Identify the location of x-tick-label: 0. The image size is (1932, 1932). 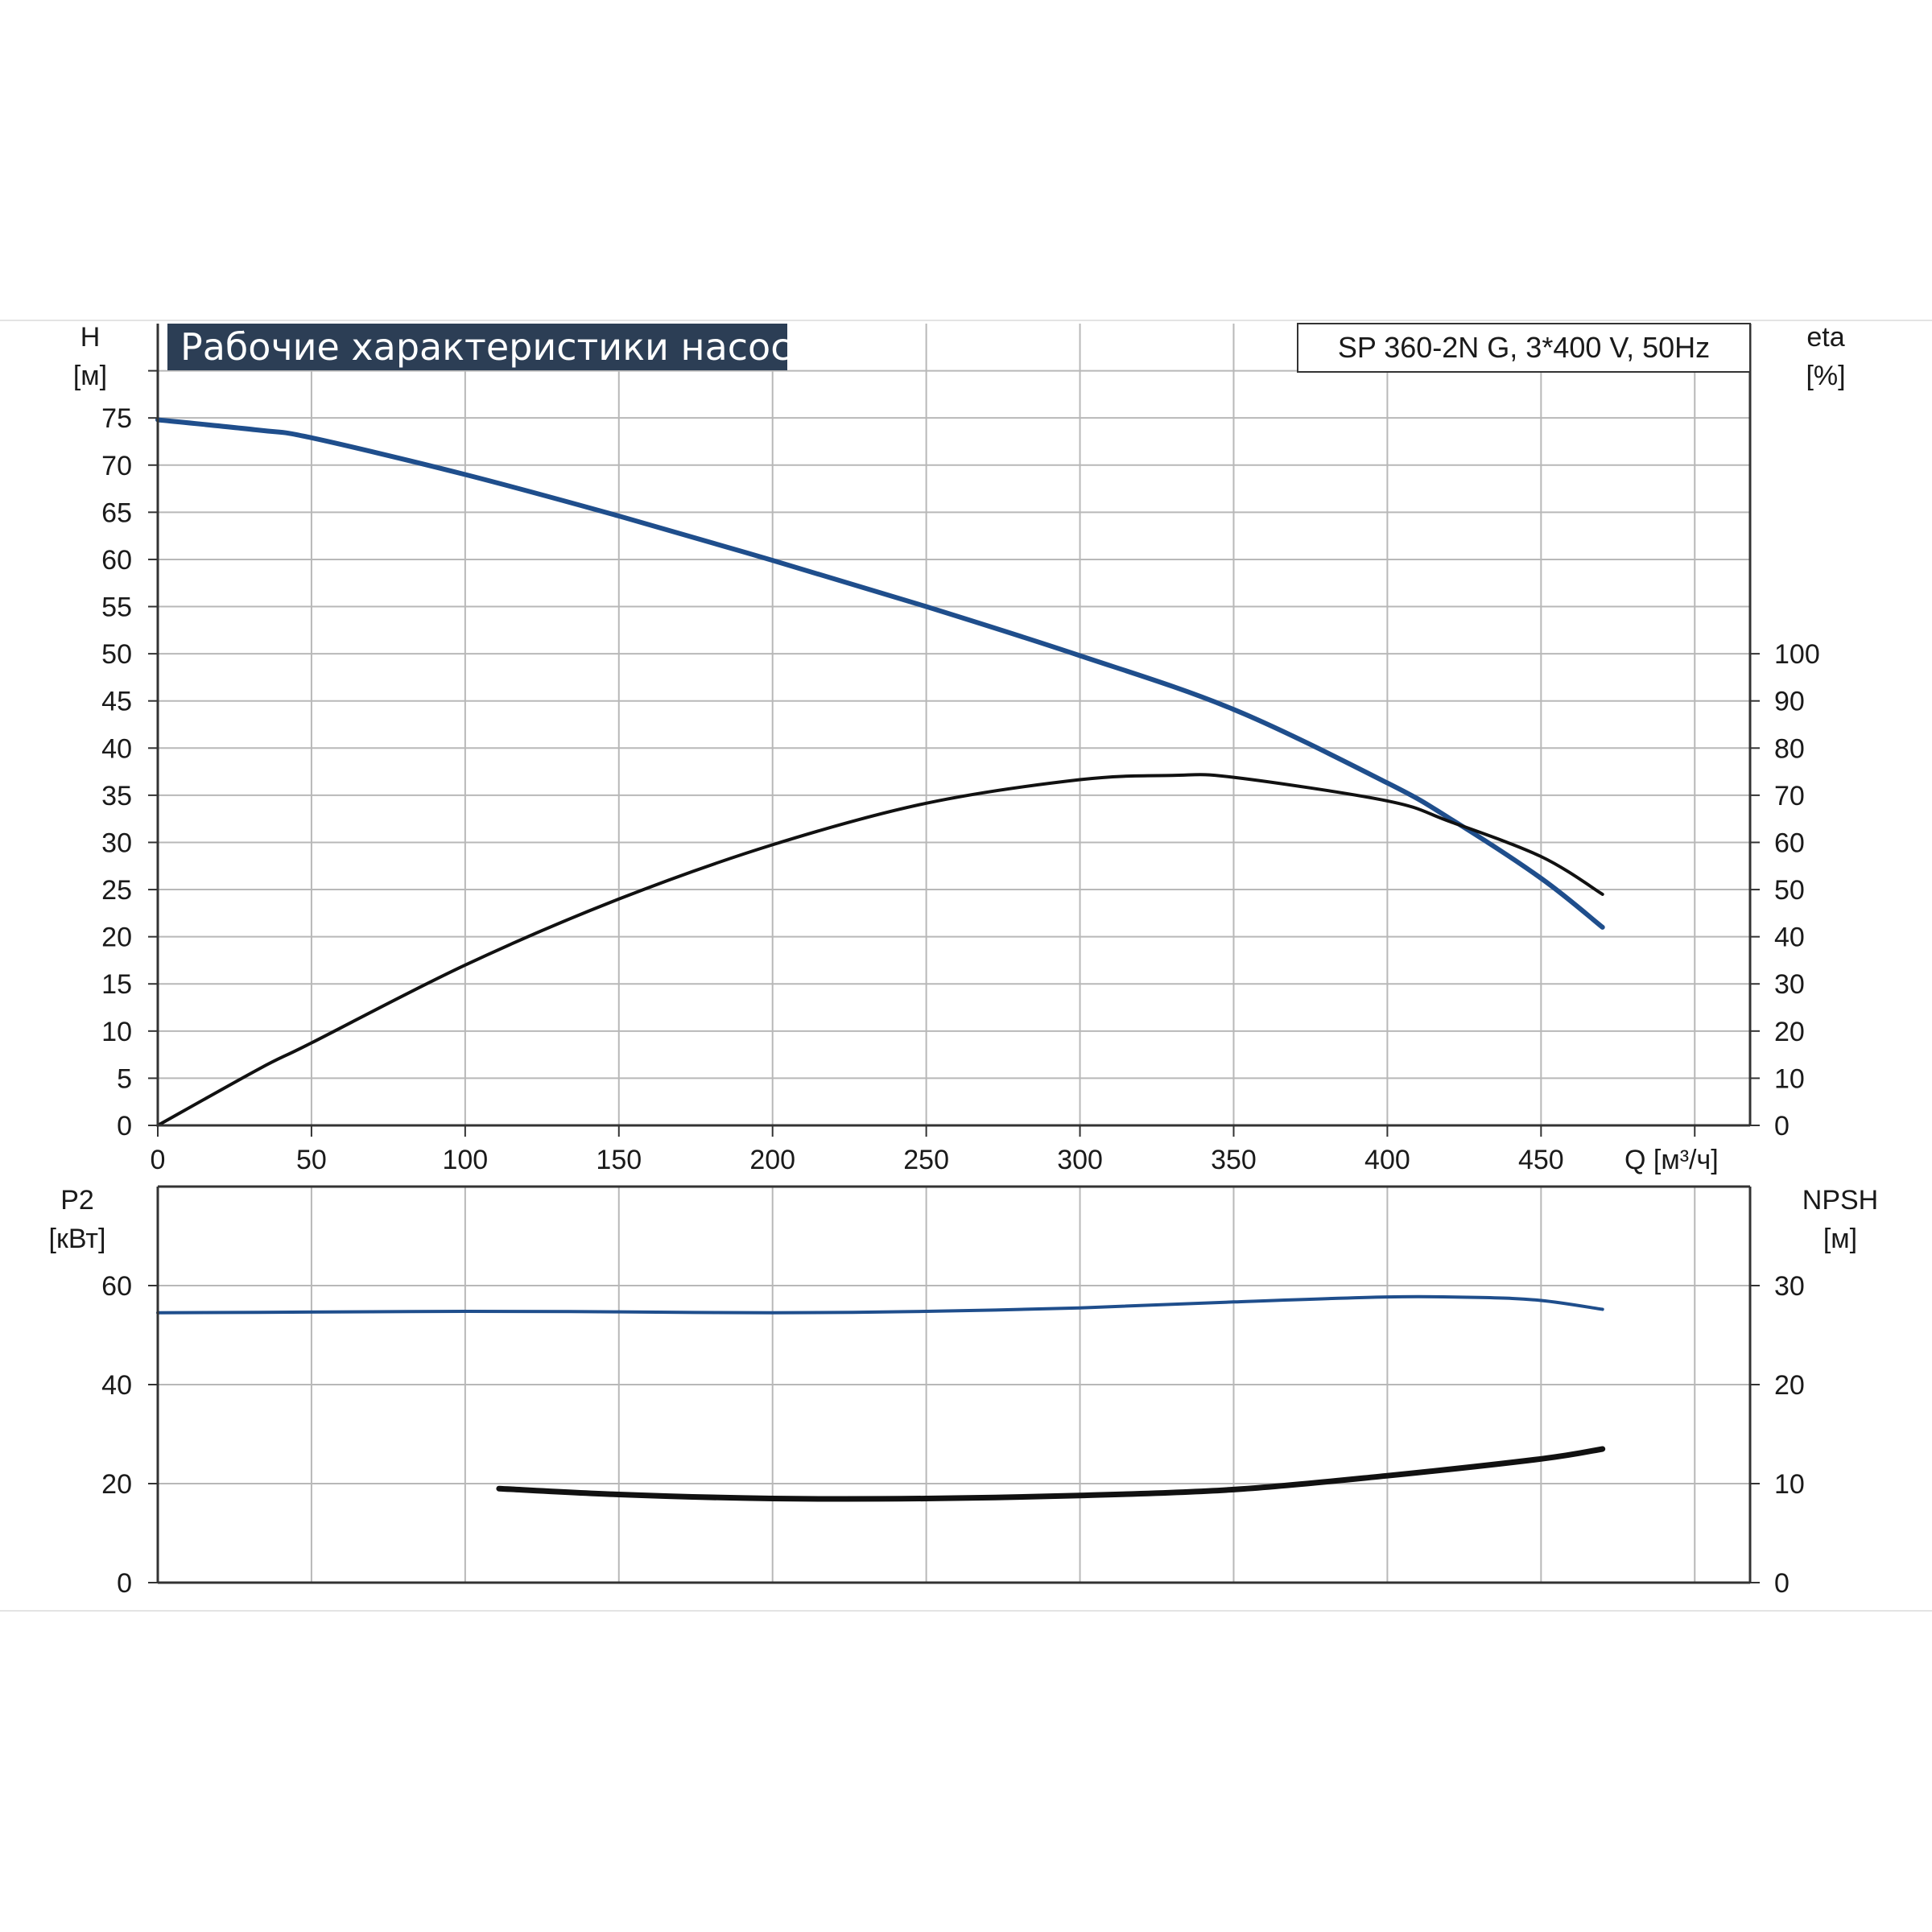
(158, 1160).